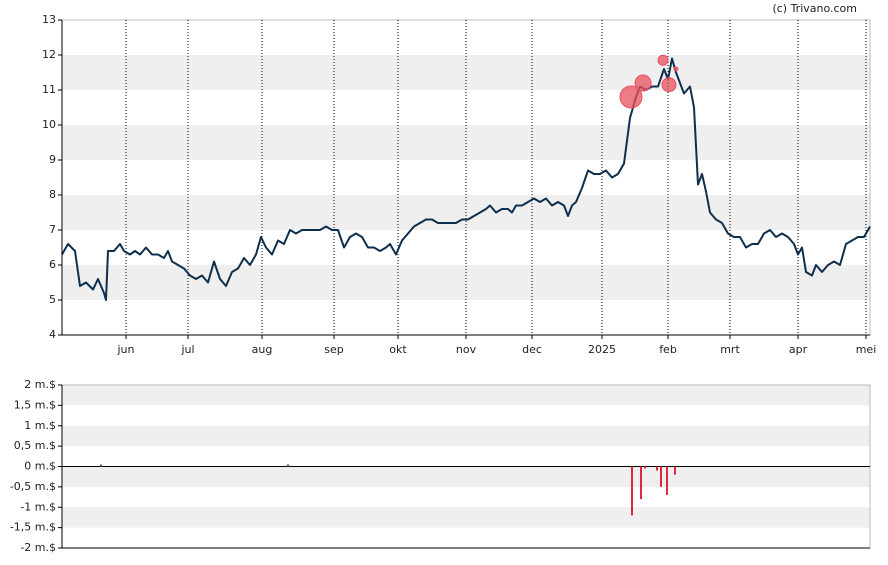  What do you see at coordinates (35, 445) in the screenshot?
I see `y-tick-label: 0,5 m.$` at bounding box center [35, 445].